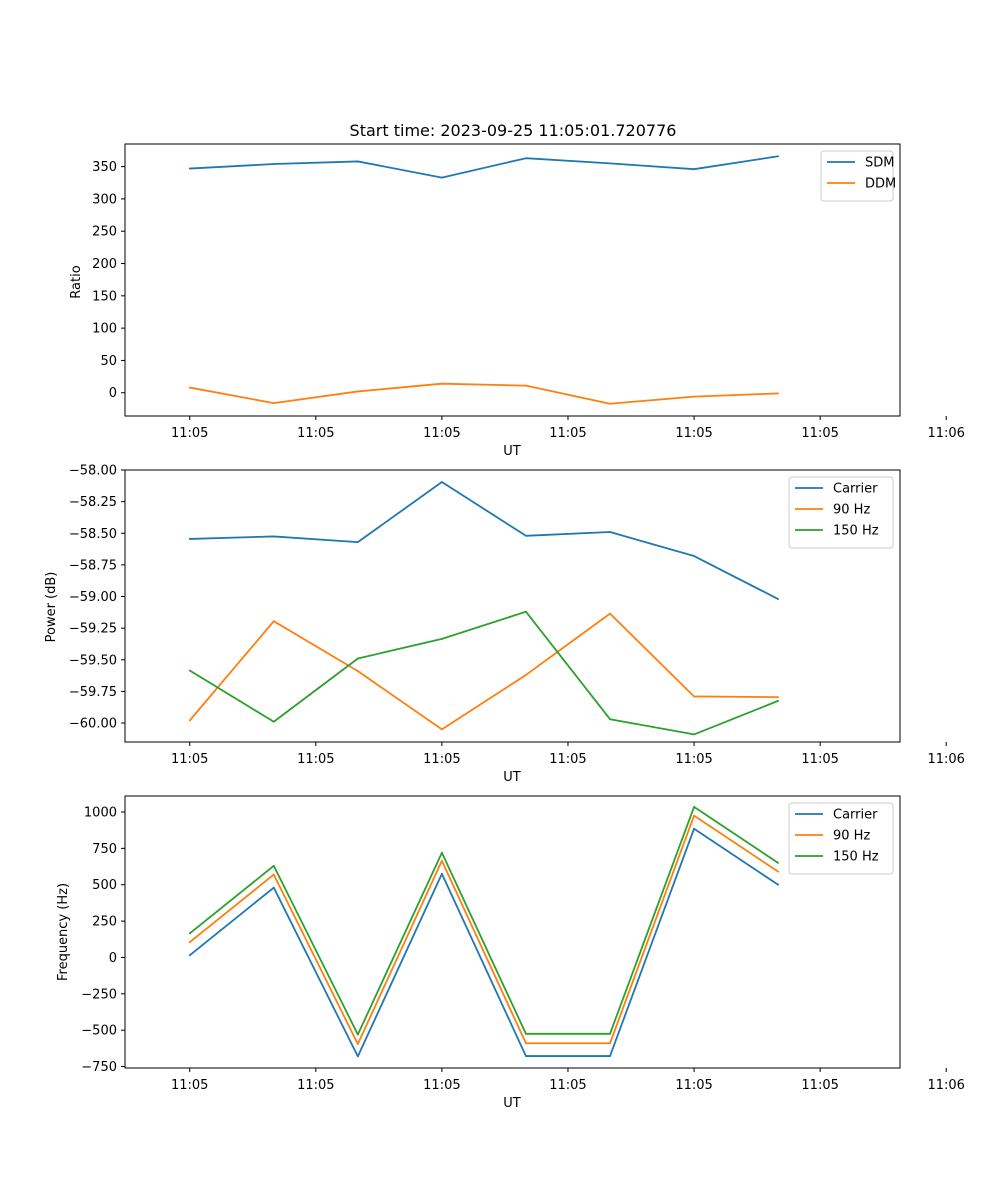  What do you see at coordinates (108, 361) in the screenshot?
I see `y-tick-label: 50` at bounding box center [108, 361].